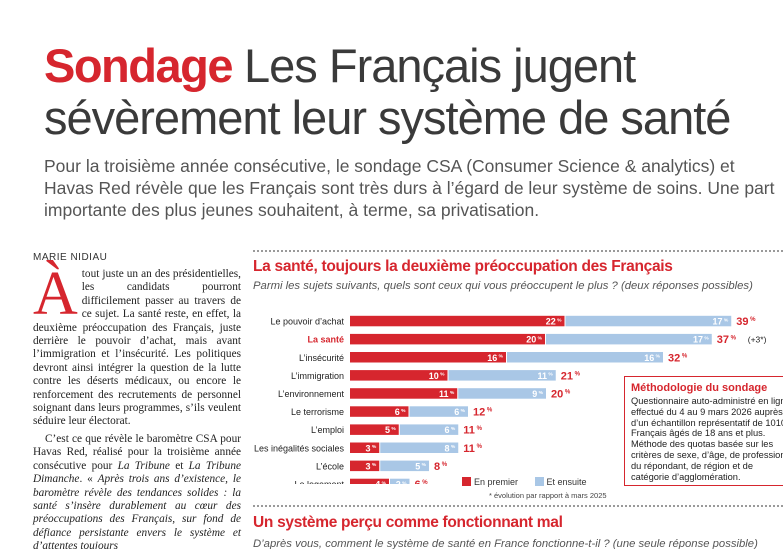 The width and height of the screenshot is (783, 549). What do you see at coordinates (179, 465) in the screenshot?
I see `article-text: et` at bounding box center [179, 465].